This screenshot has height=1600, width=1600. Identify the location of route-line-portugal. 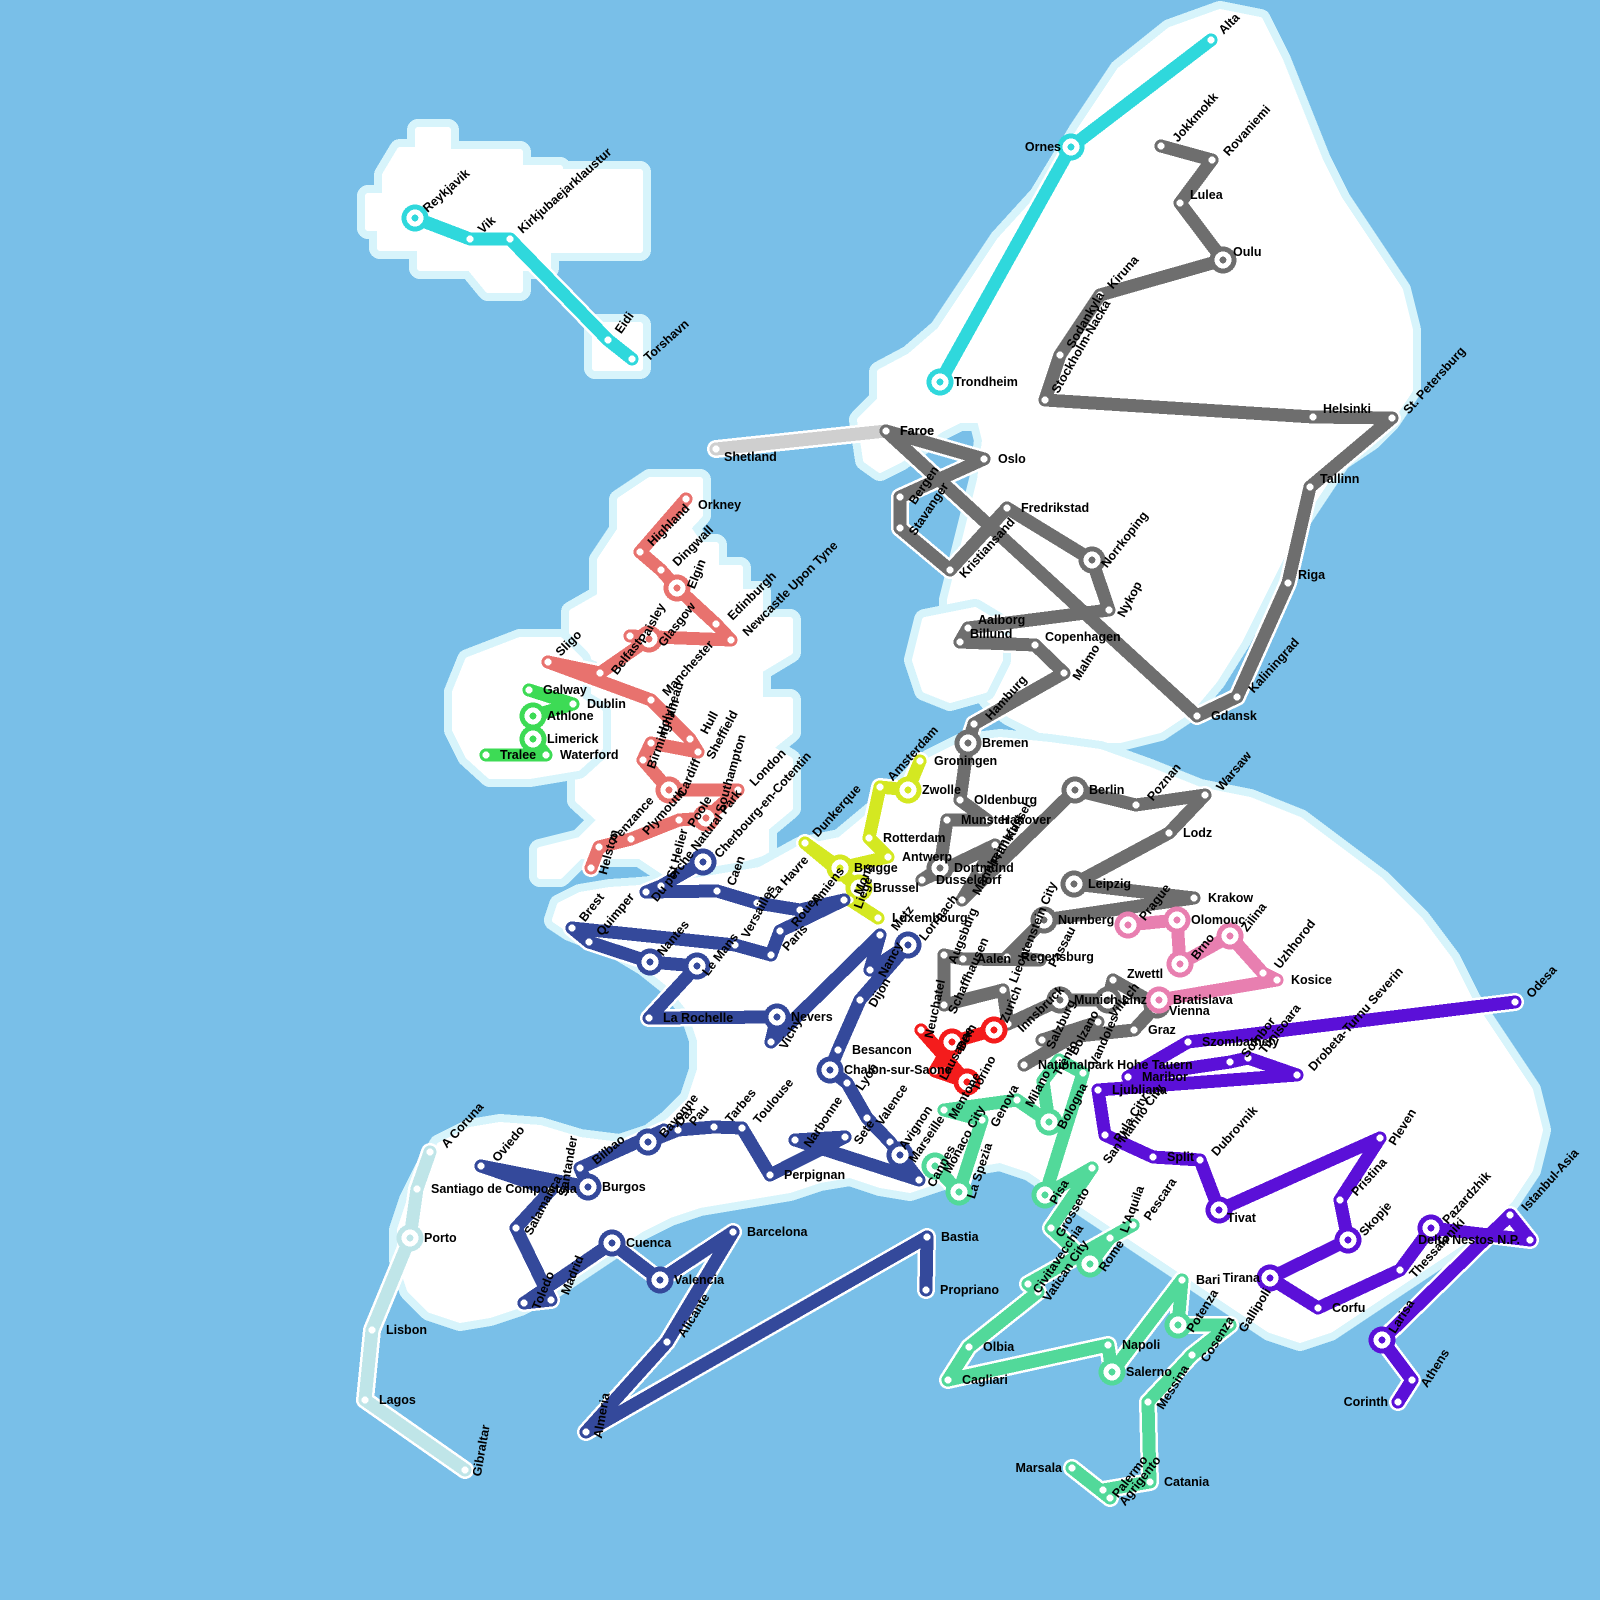
(415, 1311).